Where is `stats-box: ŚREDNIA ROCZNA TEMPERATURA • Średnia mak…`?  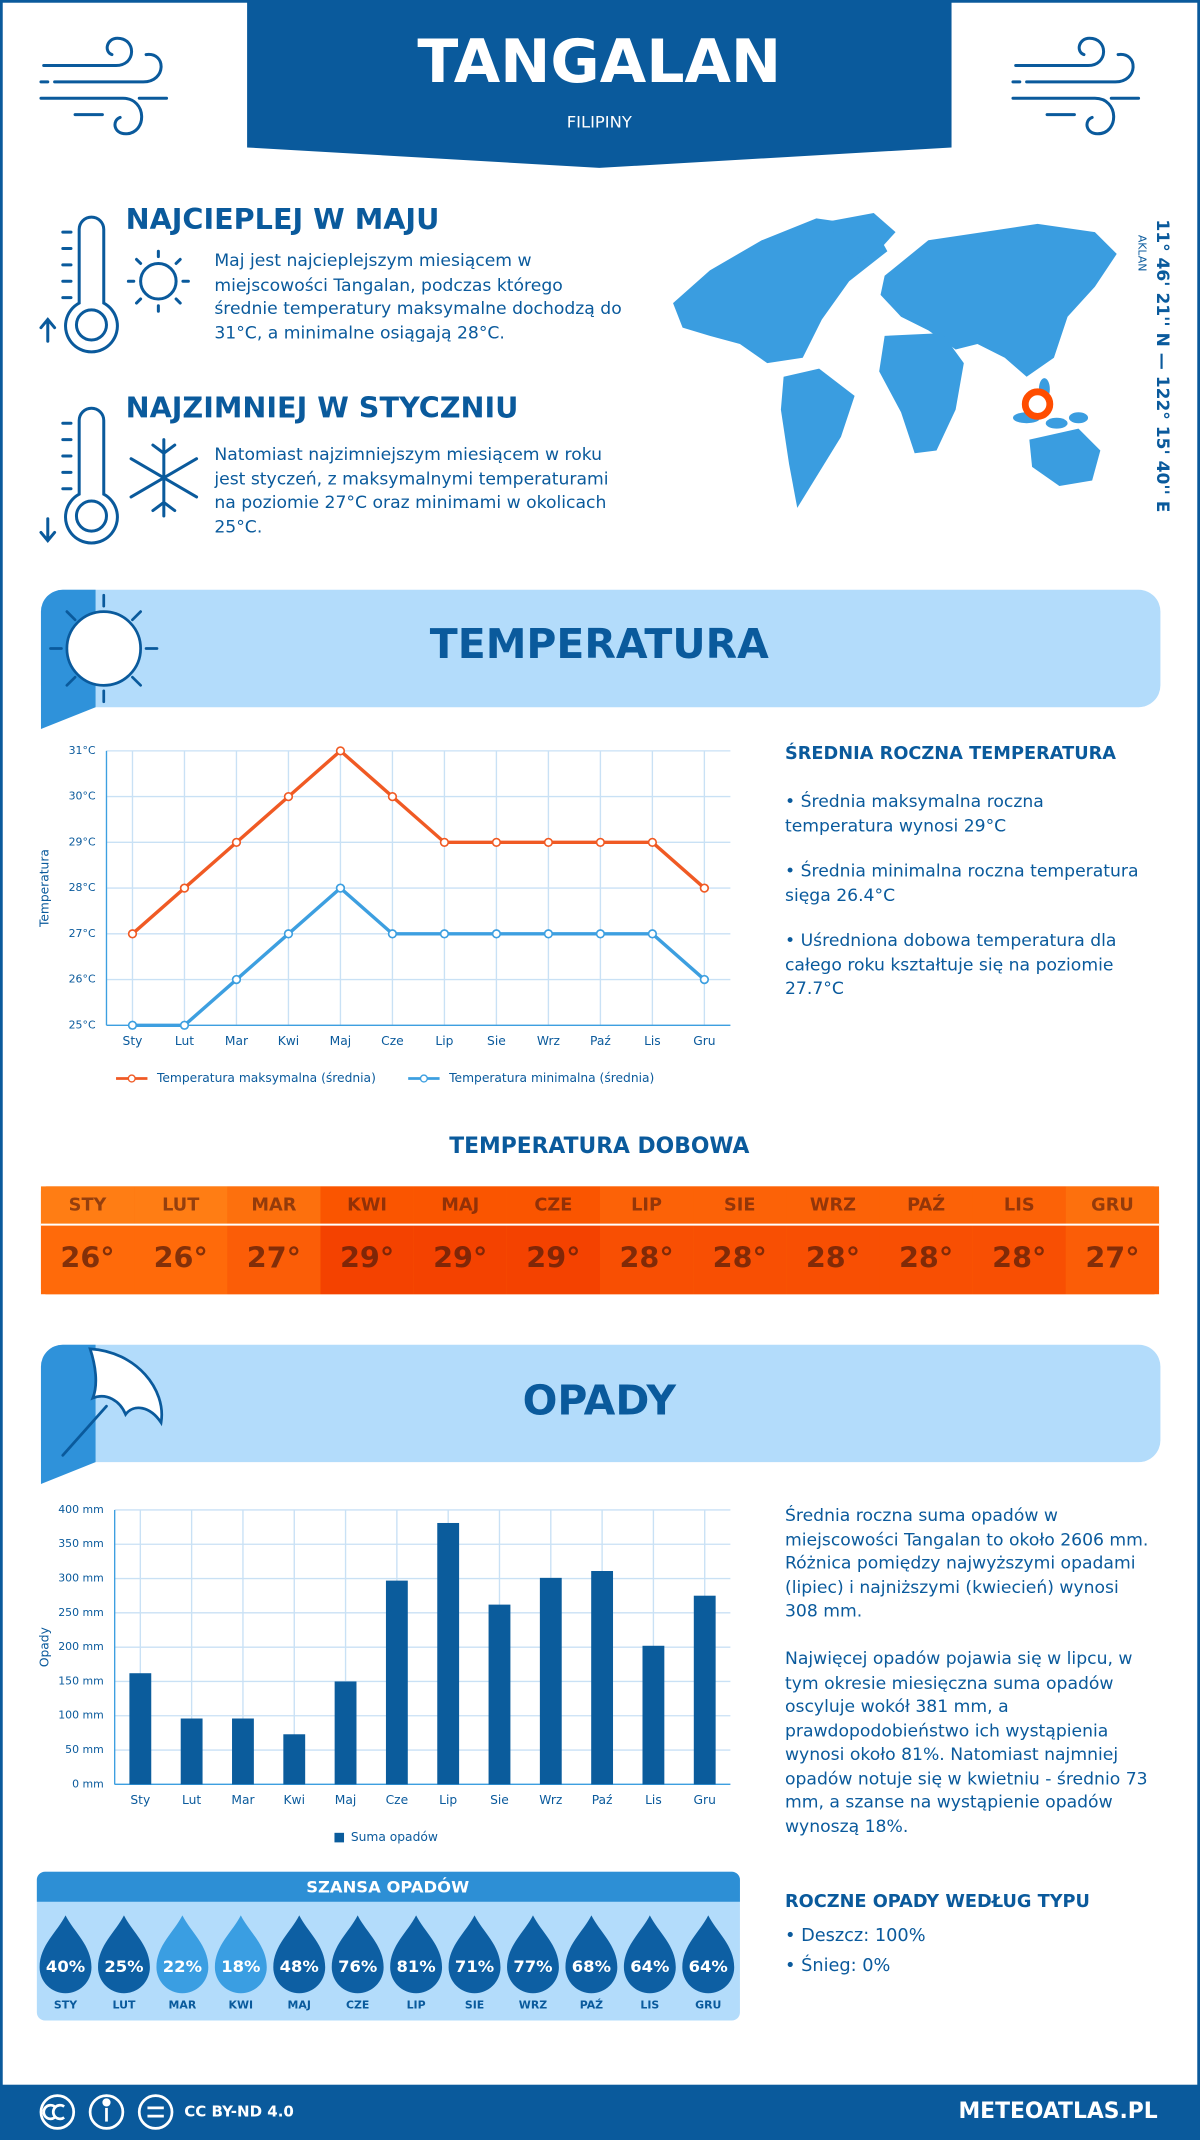
stats-box: ŚREDNIA ROCZNA TEMPERATURA • Średnia mak… is located at coordinates (961, 871).